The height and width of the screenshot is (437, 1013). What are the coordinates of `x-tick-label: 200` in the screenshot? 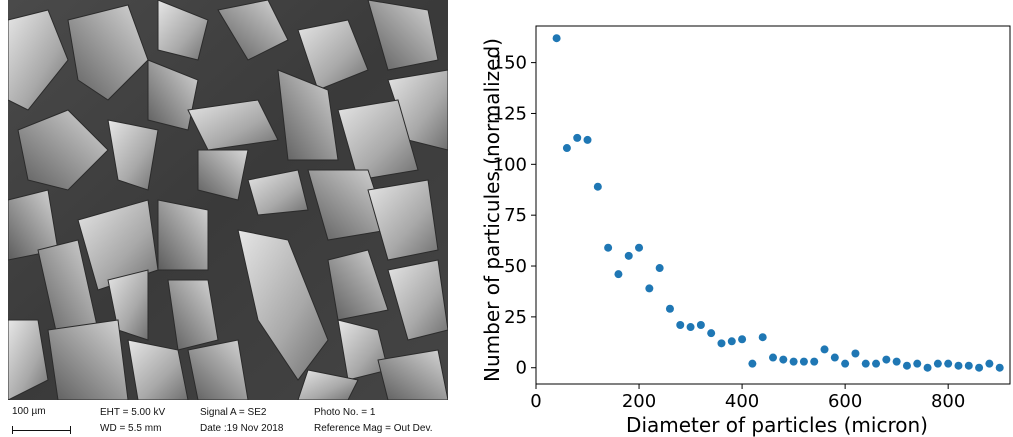 It's located at (639, 401).